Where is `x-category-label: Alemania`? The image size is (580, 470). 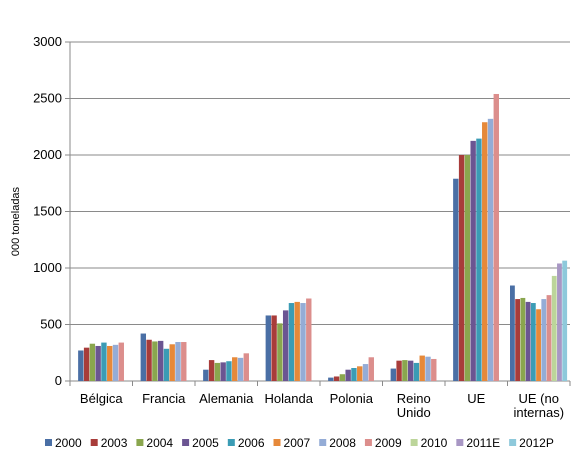 x-category-label: Alemania is located at coordinates (226, 398).